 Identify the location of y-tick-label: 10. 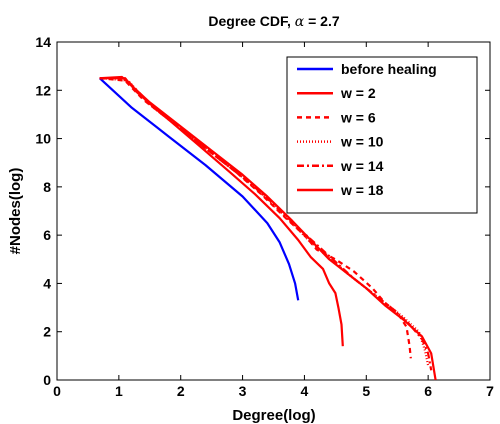
(43, 139).